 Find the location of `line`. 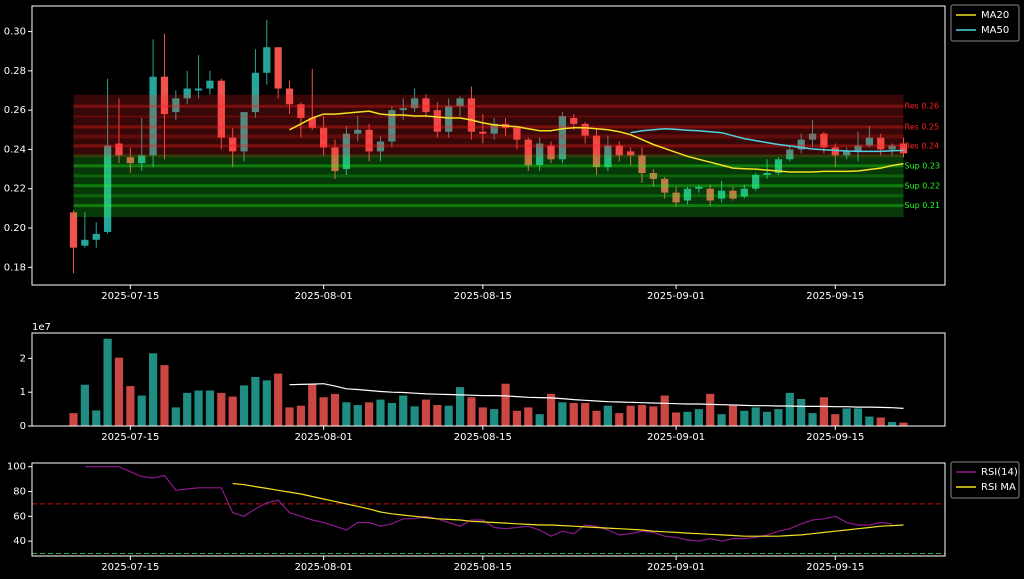

line is located at coordinates (596, 141).